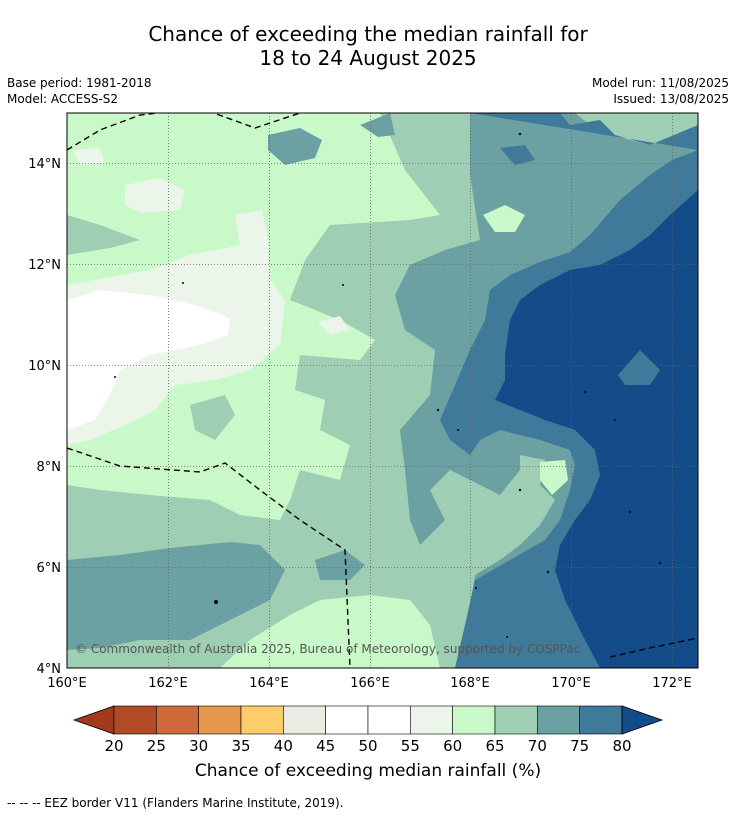 The height and width of the screenshot is (816, 736). What do you see at coordinates (368, 771) in the screenshot?
I see `colorbar-title: Chance of exceeding median rainfall (%)` at bounding box center [368, 771].